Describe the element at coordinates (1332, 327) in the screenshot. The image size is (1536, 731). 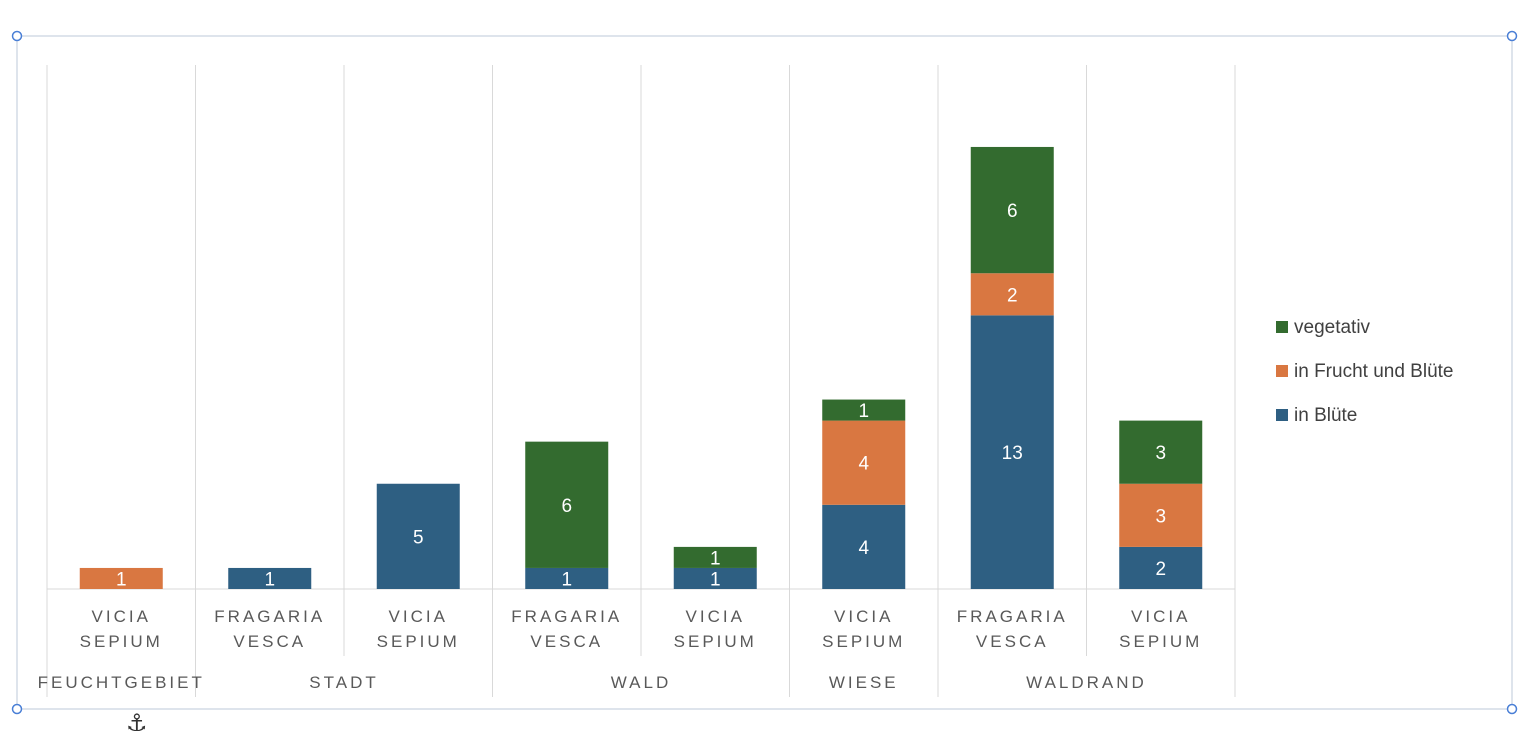
I see `legend-entry: vegetativ` at that location.